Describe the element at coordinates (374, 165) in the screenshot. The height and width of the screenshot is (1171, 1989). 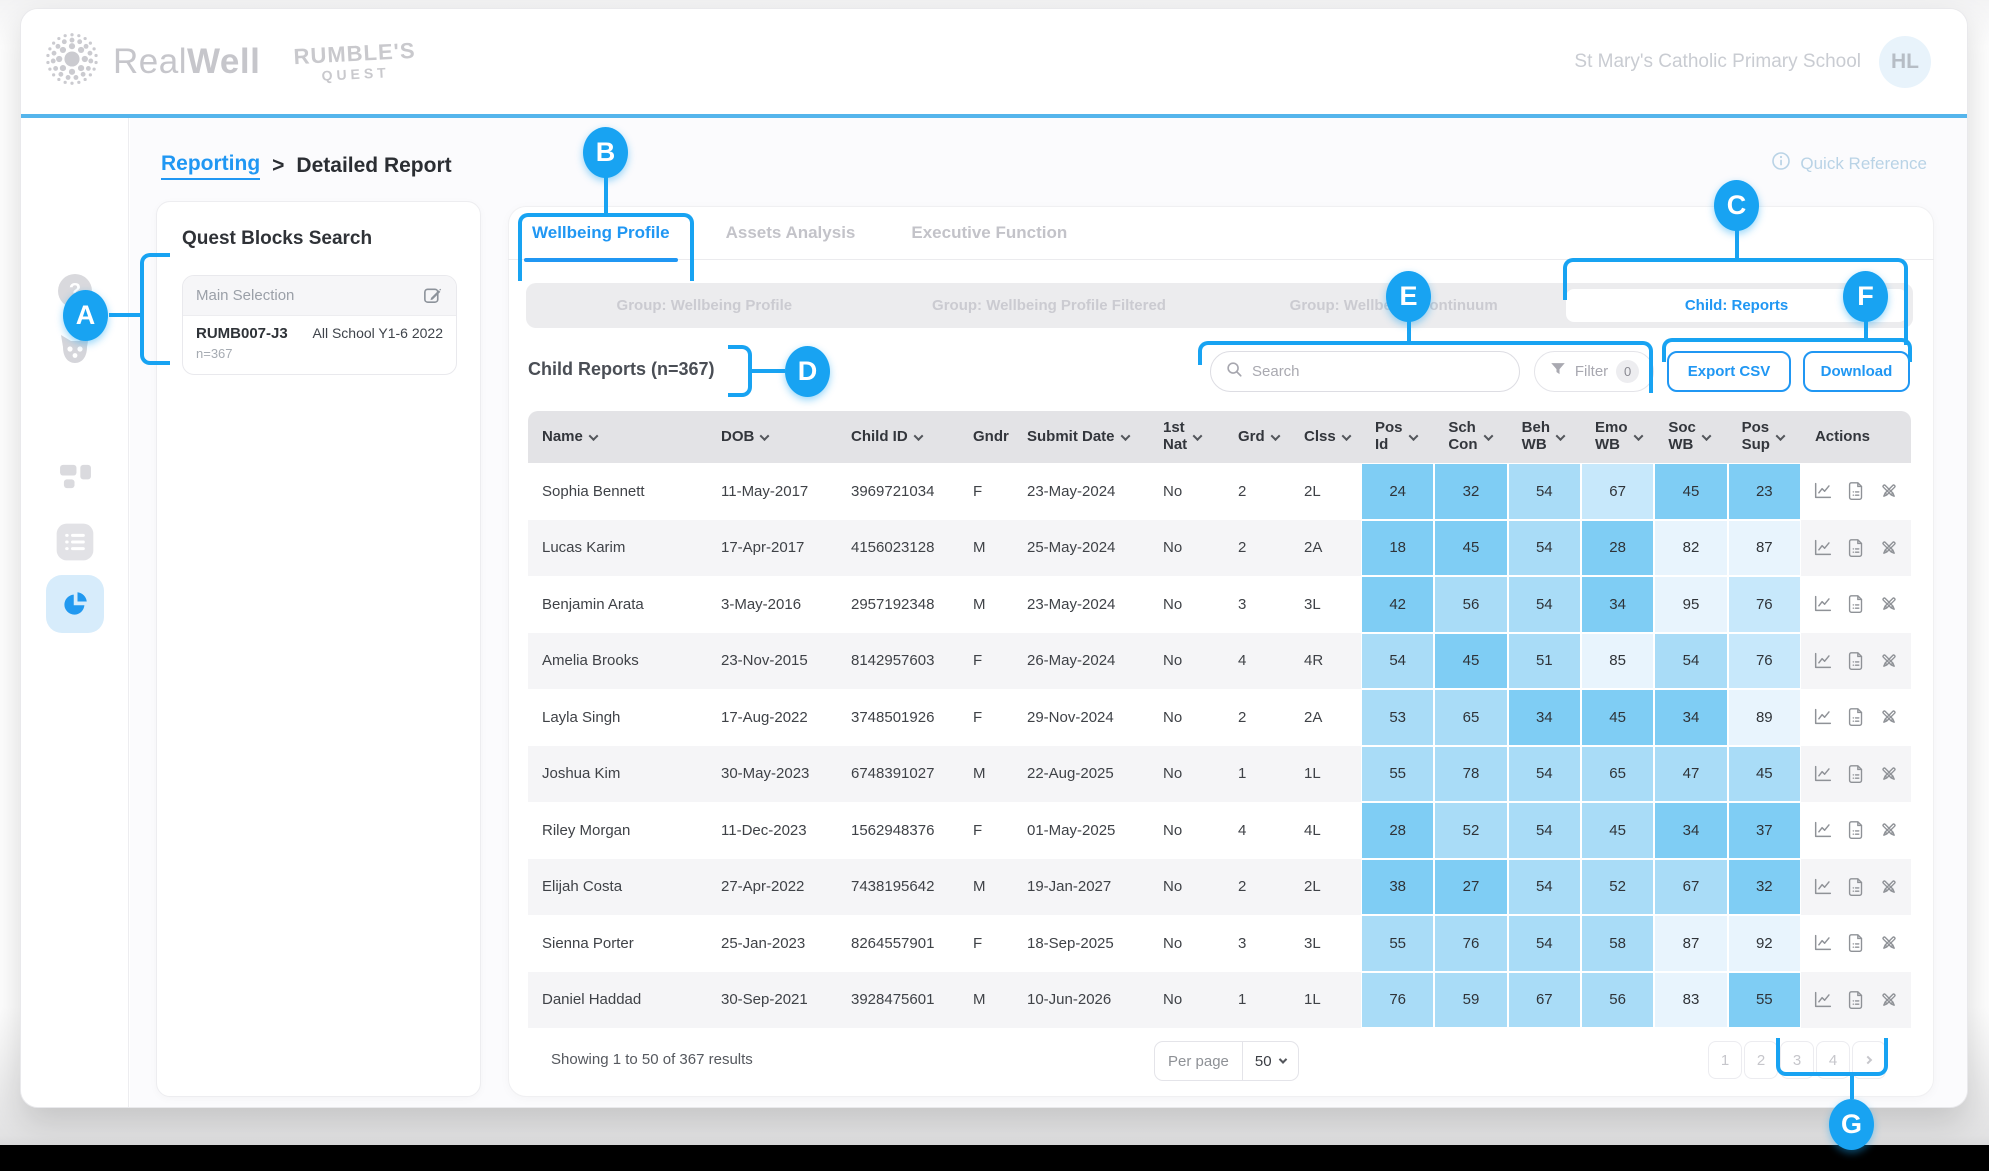
I see `breadcrumb-current: Detailed Report` at that location.